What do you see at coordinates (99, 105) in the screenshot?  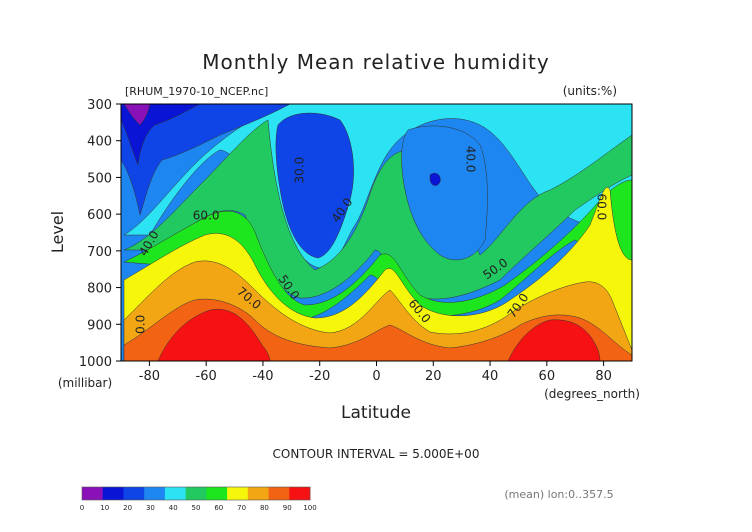 I see `y-tick-label: 300` at bounding box center [99, 105].